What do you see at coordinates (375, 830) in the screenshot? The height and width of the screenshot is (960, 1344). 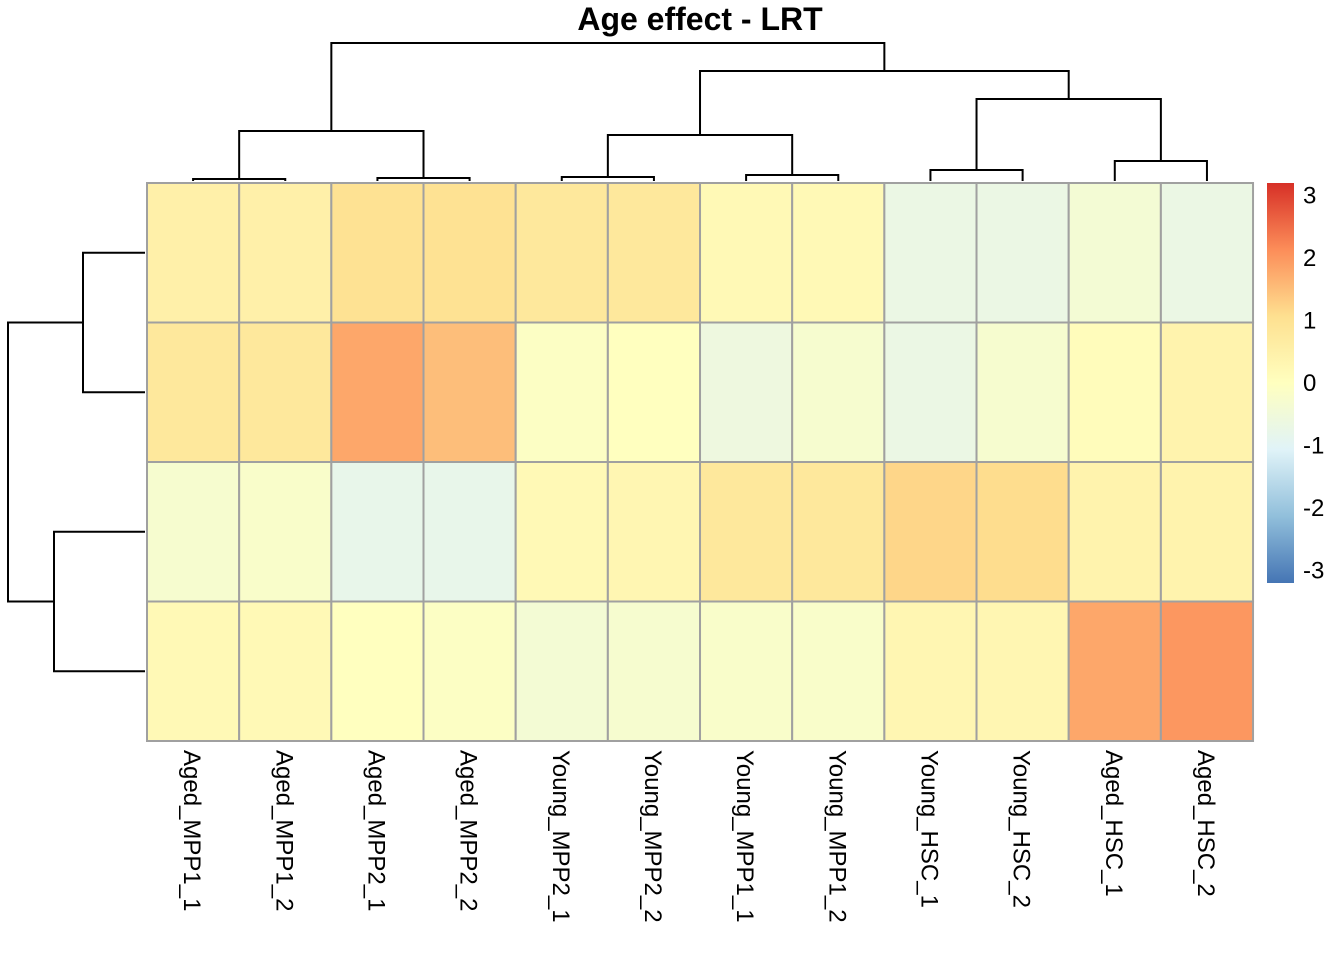 I see `column-label: Aged_MPP2_1` at bounding box center [375, 830].